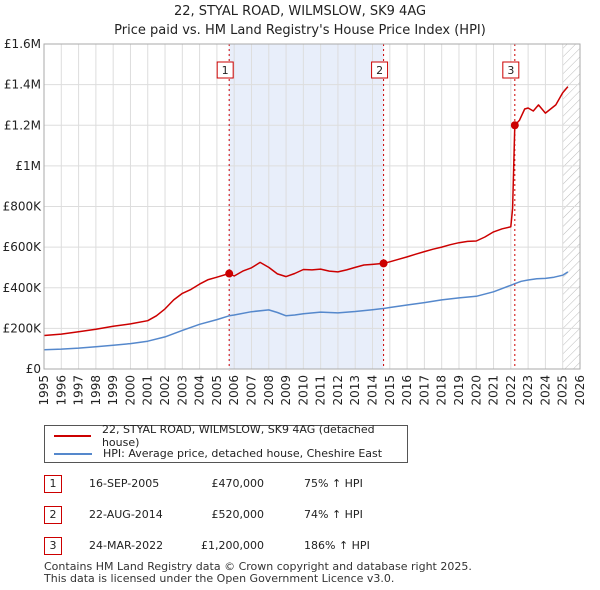 The width and height of the screenshot is (600, 590). Describe the element at coordinates (124, 483) in the screenshot. I see `sale-date: 16-SEP-2005` at that location.